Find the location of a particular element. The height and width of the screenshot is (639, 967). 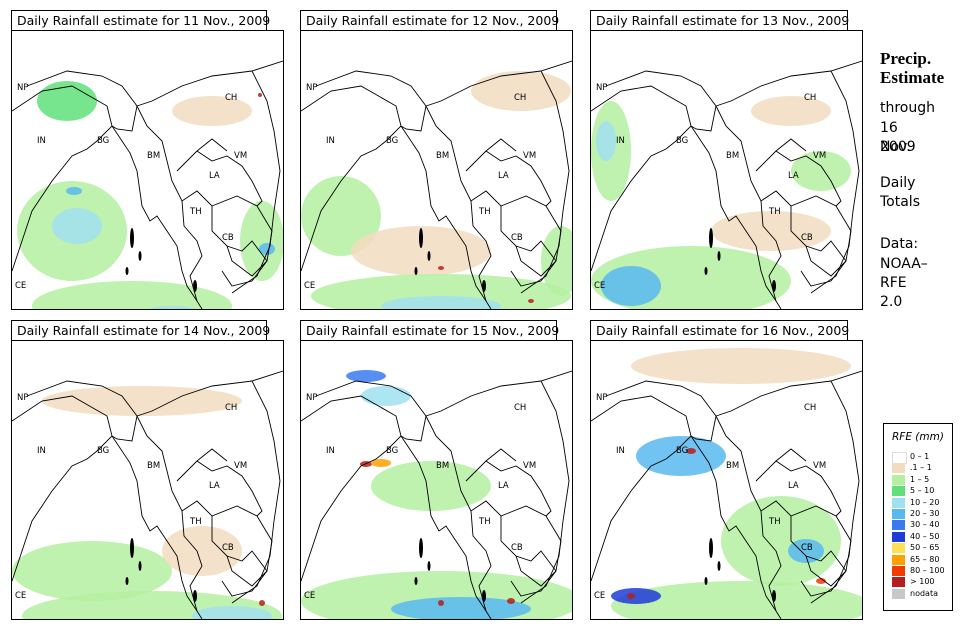

legend-label: 50 – 65 is located at coordinates (925, 548).